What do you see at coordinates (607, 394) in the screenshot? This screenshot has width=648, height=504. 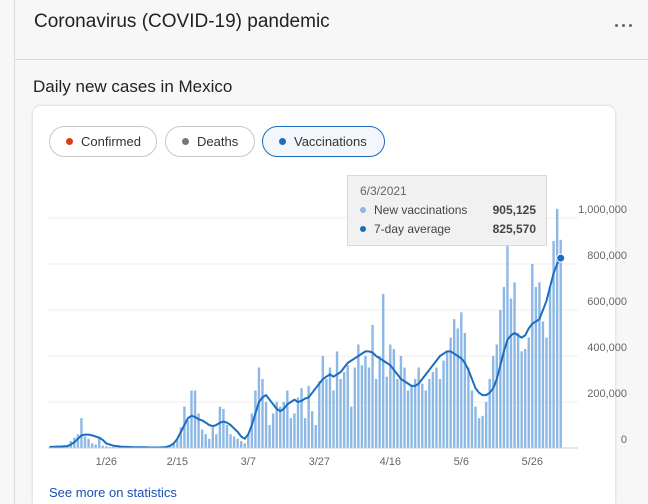 I see `y-tick-label: 200,000` at bounding box center [607, 394].